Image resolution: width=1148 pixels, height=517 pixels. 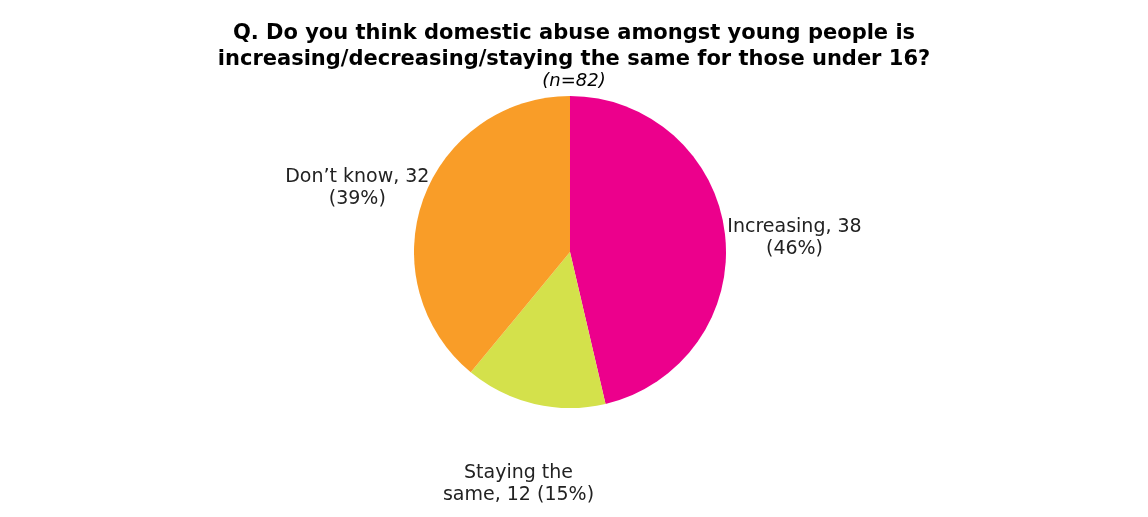 I want to click on slice-label: Staying the same, 12 (15%), so click(x=518, y=482).